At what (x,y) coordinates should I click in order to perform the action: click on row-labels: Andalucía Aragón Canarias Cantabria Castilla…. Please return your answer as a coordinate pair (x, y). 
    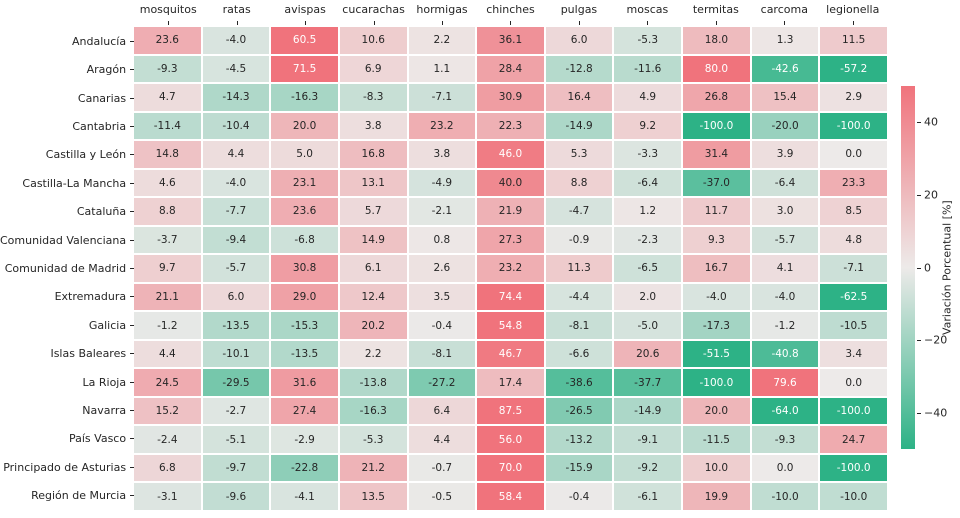
    Looking at the image, I should click on (67, 268).